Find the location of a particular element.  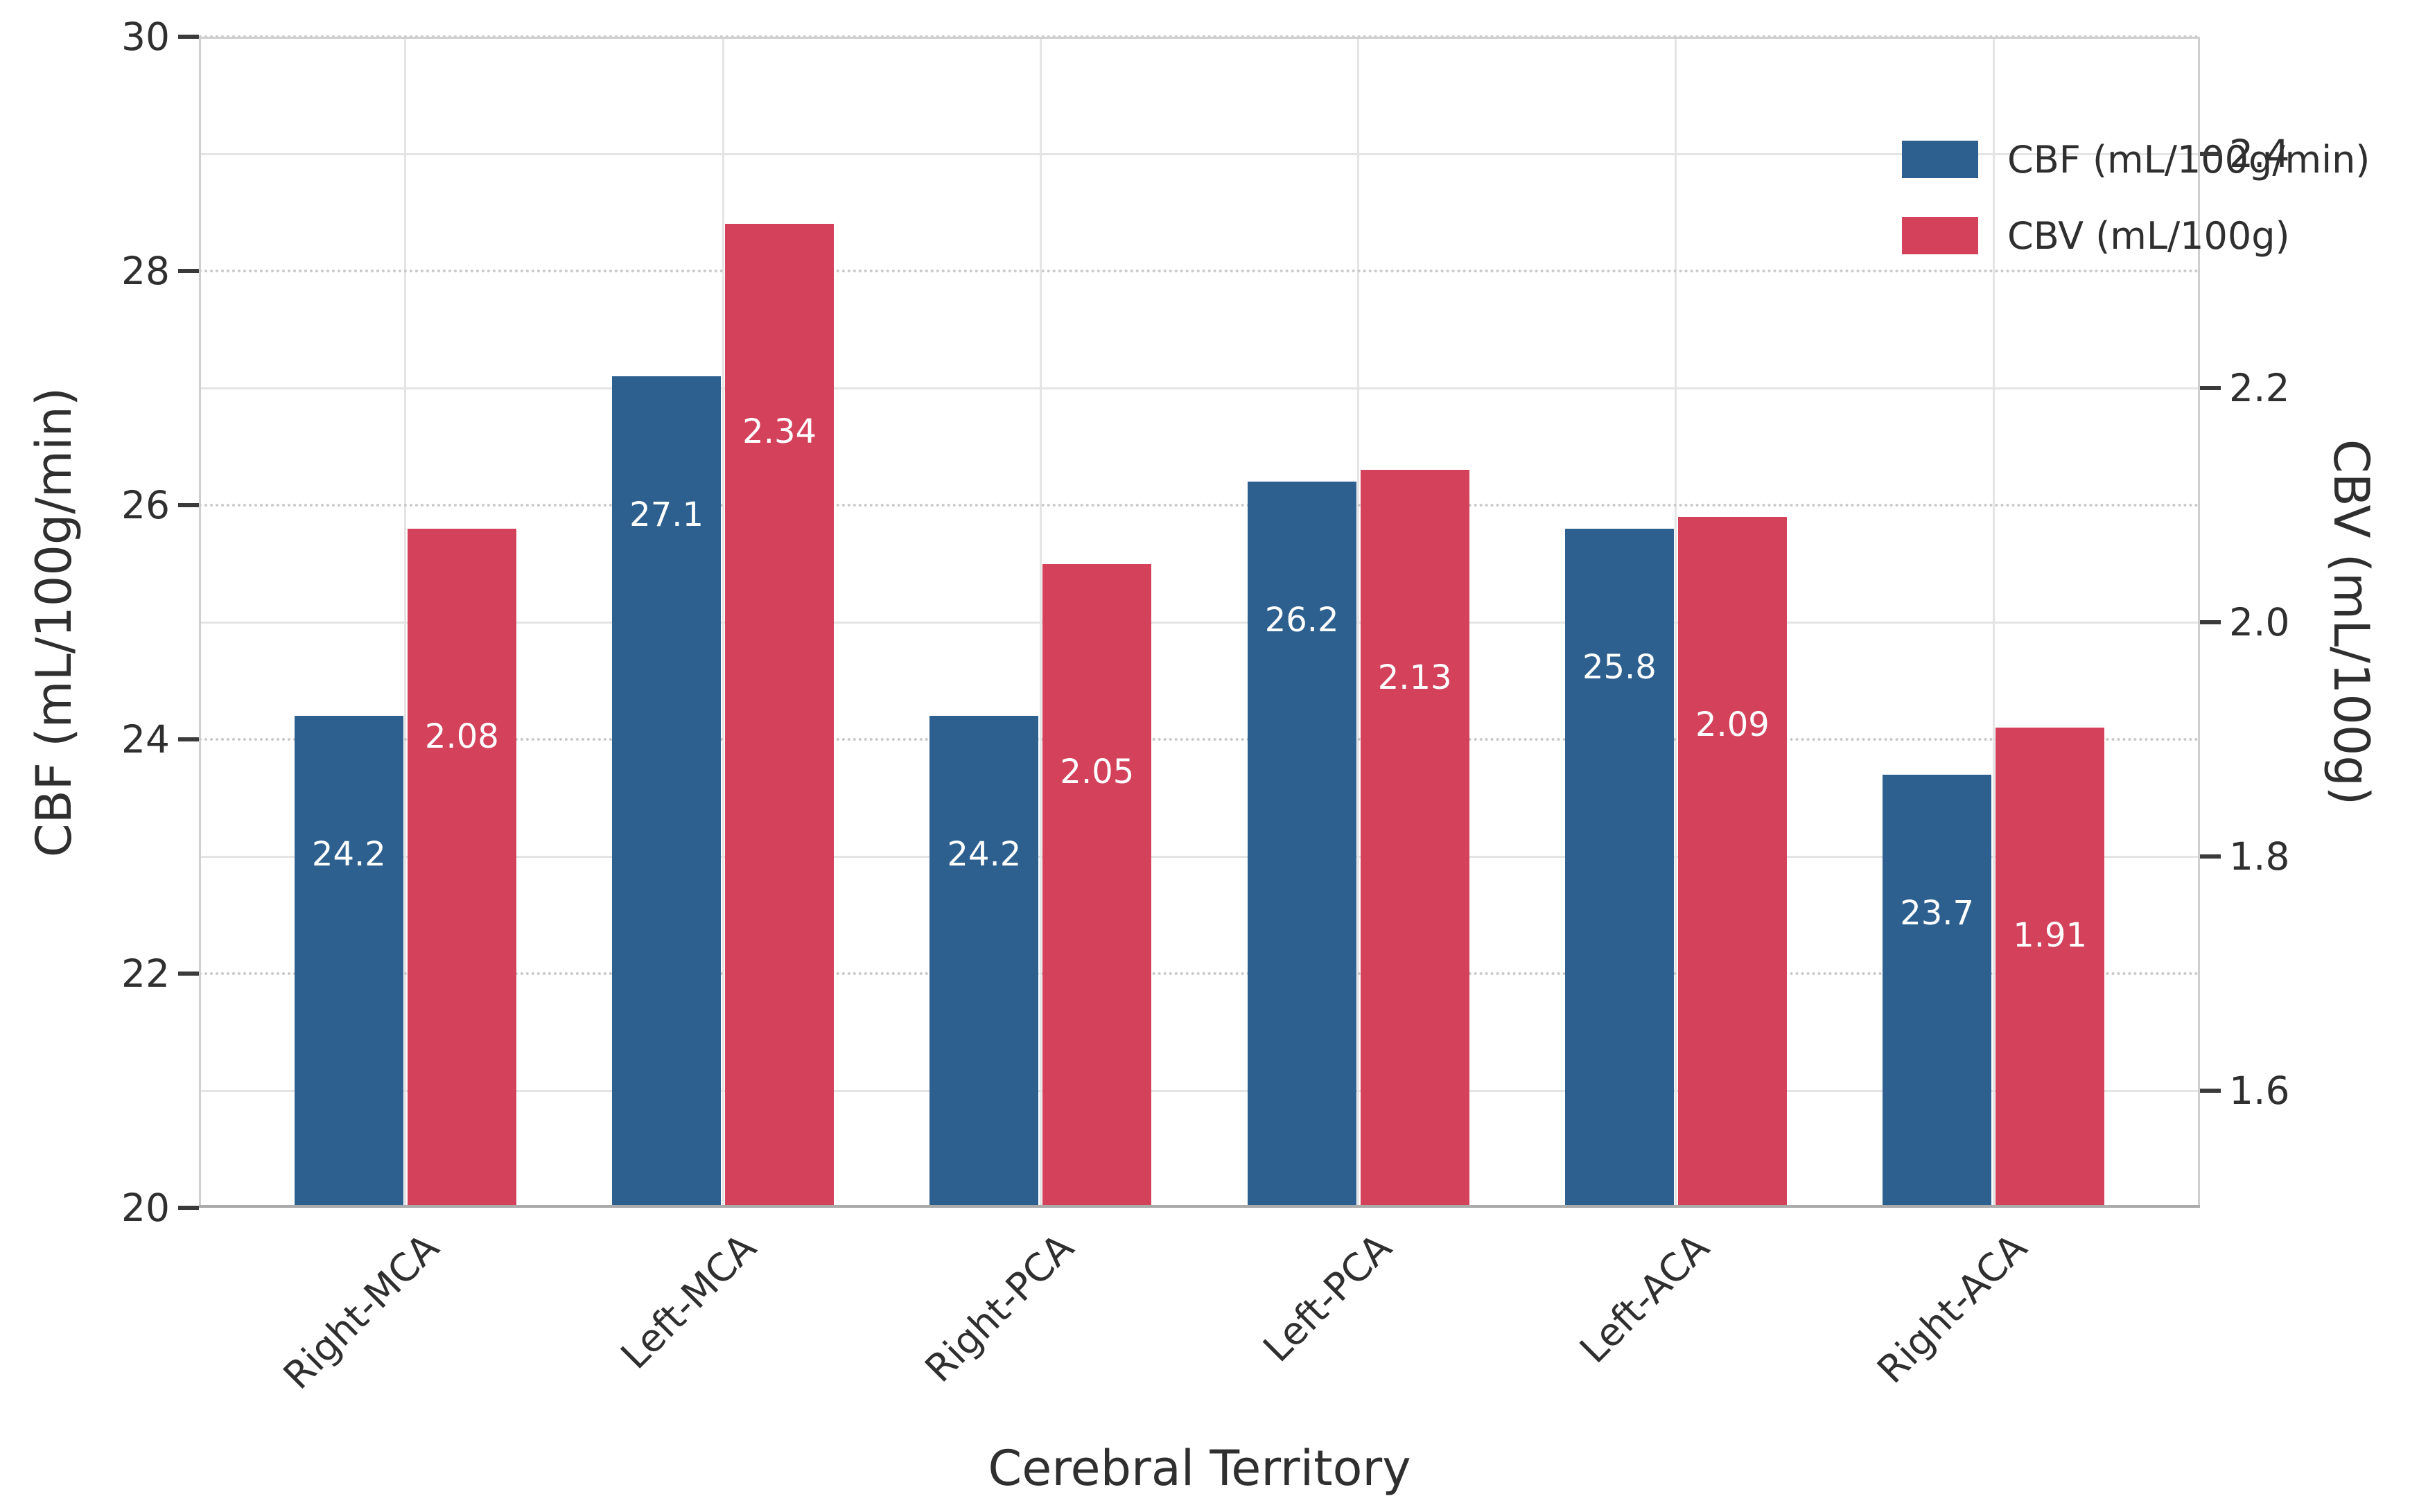

left-spine is located at coordinates (200, 622).